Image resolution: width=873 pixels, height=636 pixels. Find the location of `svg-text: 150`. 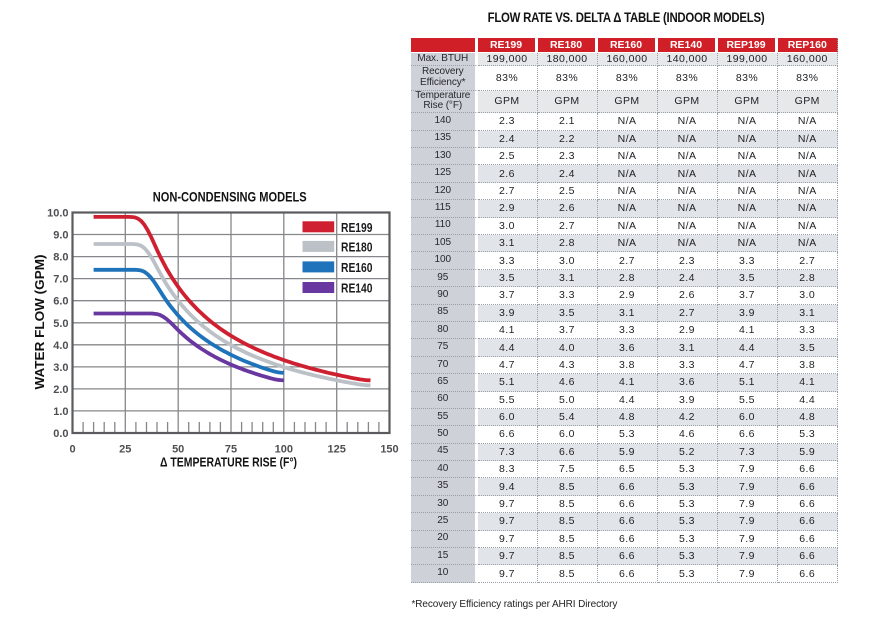

svg-text: 150 is located at coordinates (389, 450).